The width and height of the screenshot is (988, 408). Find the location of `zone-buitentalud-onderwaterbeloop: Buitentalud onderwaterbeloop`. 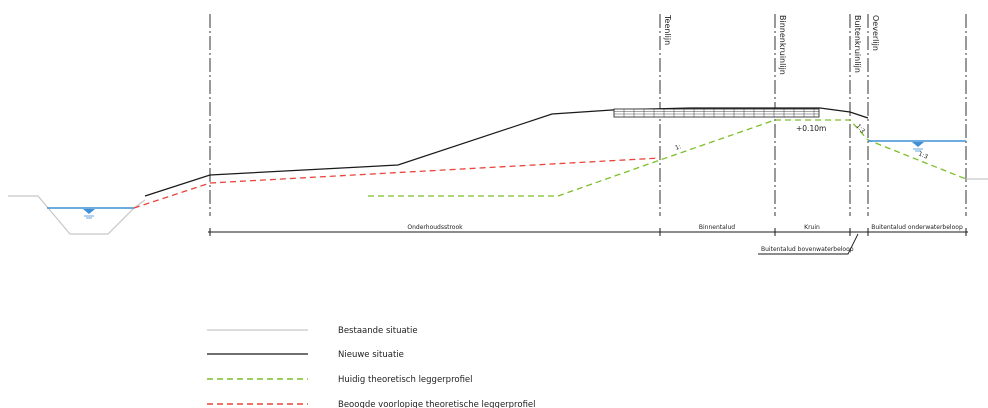

zone-buitentalud-onderwaterbeloop: Buitentalud onderwaterbeloop is located at coordinates (917, 227).